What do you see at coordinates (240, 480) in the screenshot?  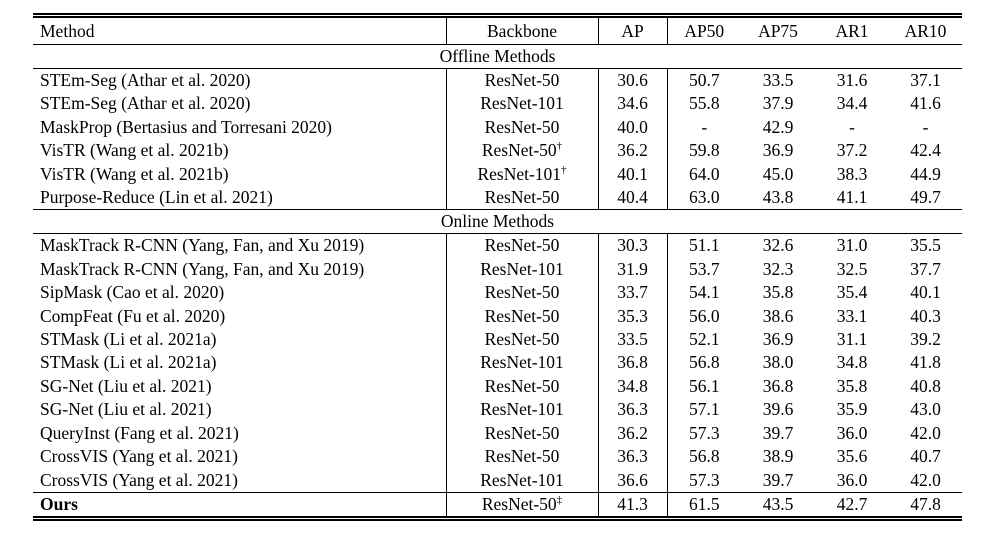 I see `method-cell: CrossVIS (Yang et al. 2021)` at bounding box center [240, 480].